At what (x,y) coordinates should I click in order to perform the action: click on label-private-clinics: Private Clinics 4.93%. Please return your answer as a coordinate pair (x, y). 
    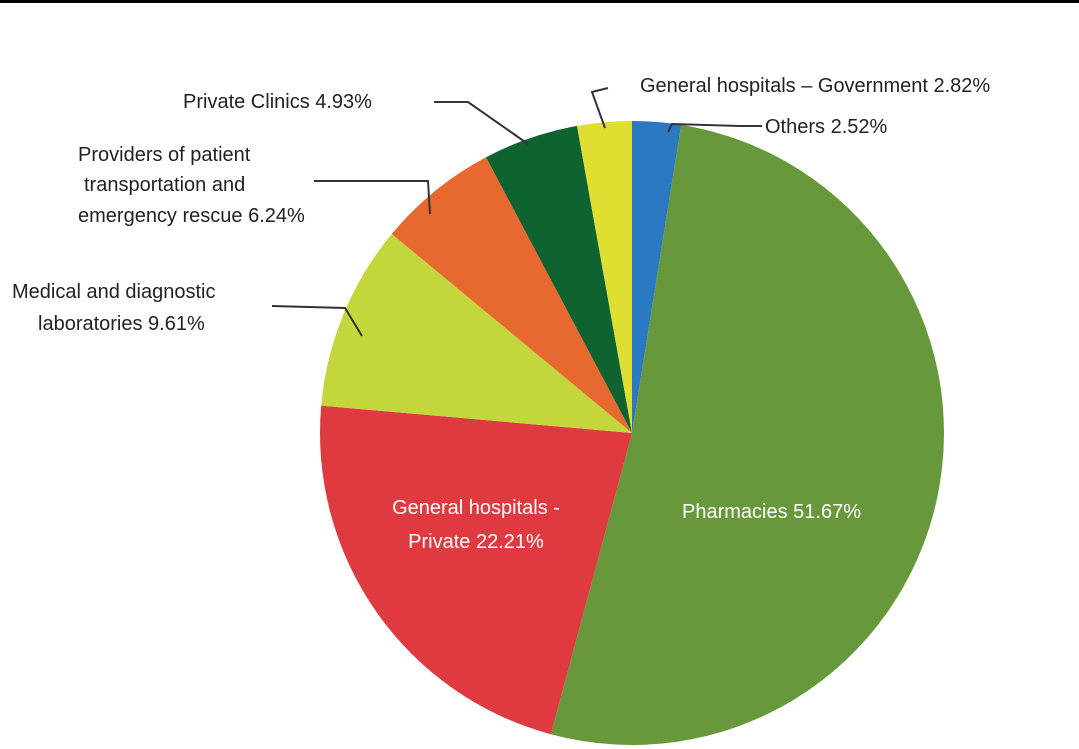
    Looking at the image, I should click on (277, 102).